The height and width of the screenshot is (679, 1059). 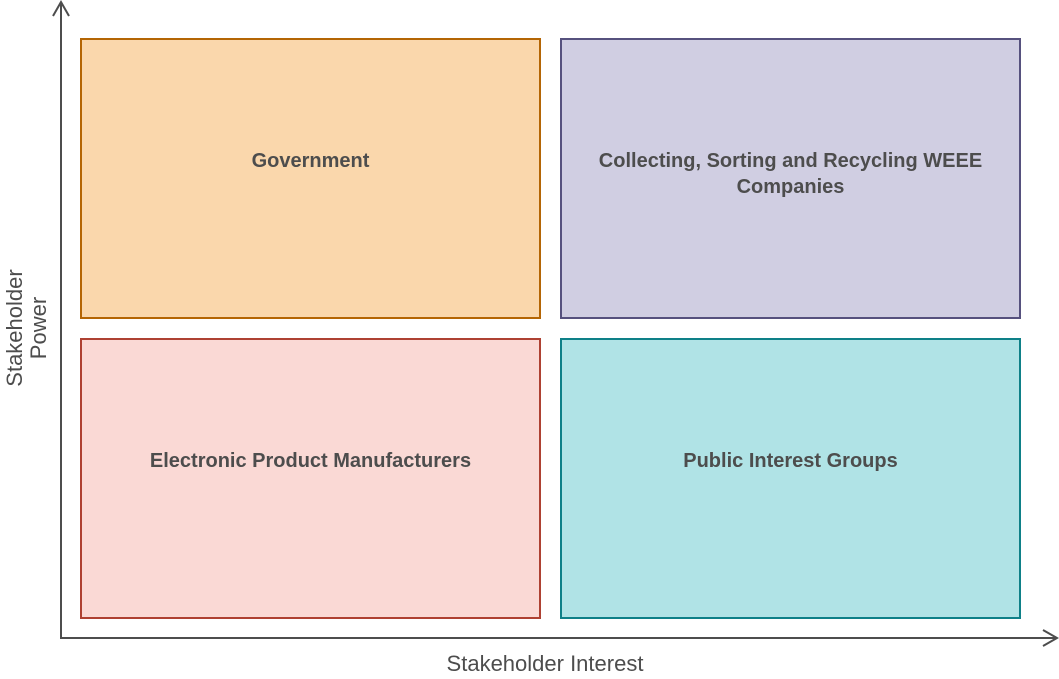 What do you see at coordinates (1050, 638) in the screenshot?
I see `x-axis-arrowhead` at bounding box center [1050, 638].